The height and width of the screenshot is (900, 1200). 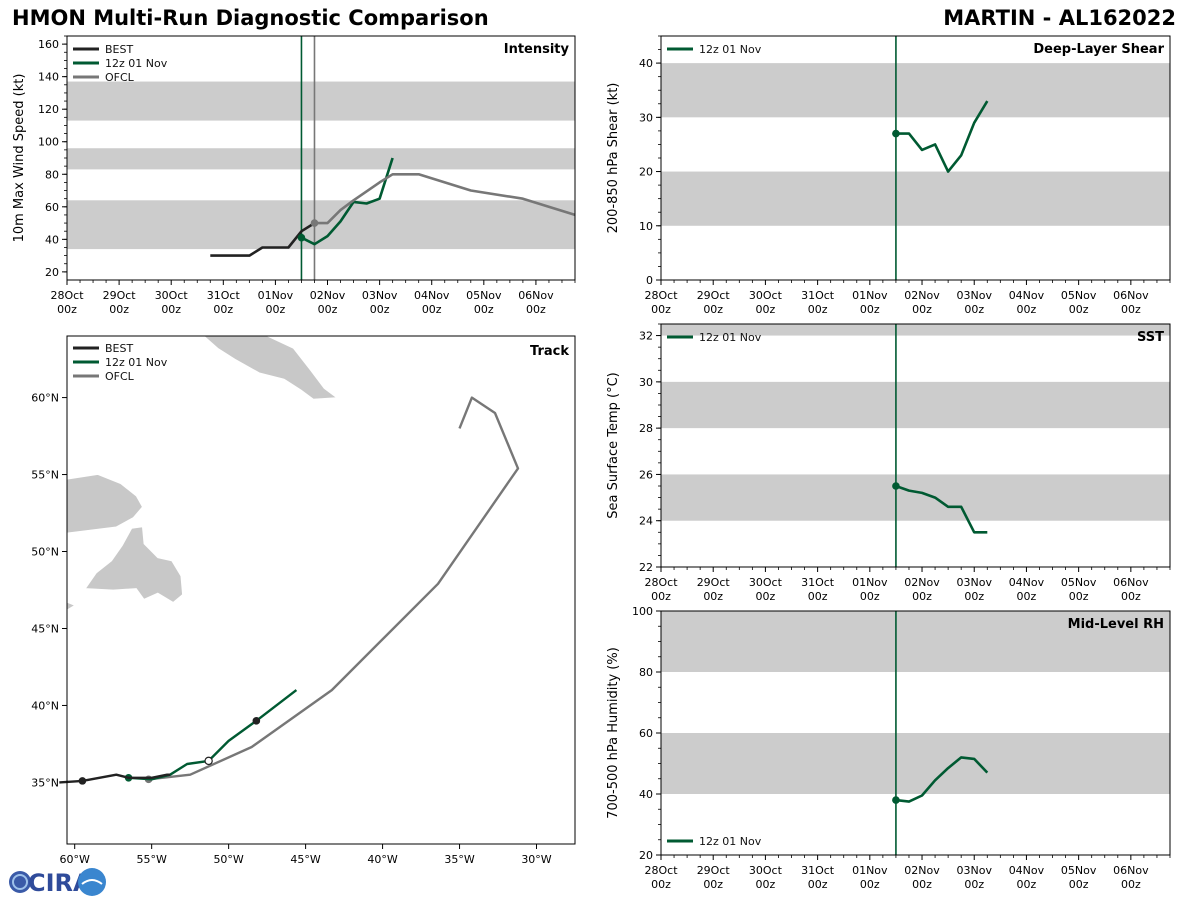 I want to click on series-line-best, so click(x=263, y=239).